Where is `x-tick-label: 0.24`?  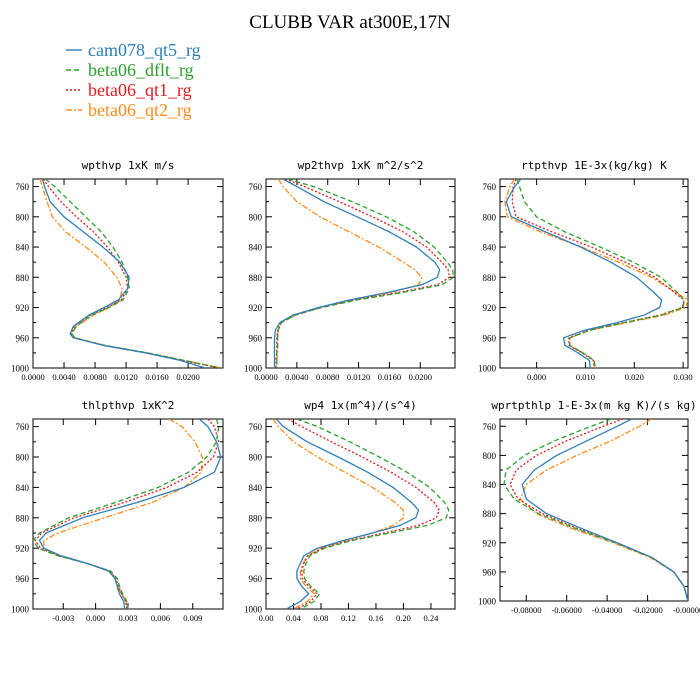
x-tick-label: 0.24 is located at coordinates (432, 618).